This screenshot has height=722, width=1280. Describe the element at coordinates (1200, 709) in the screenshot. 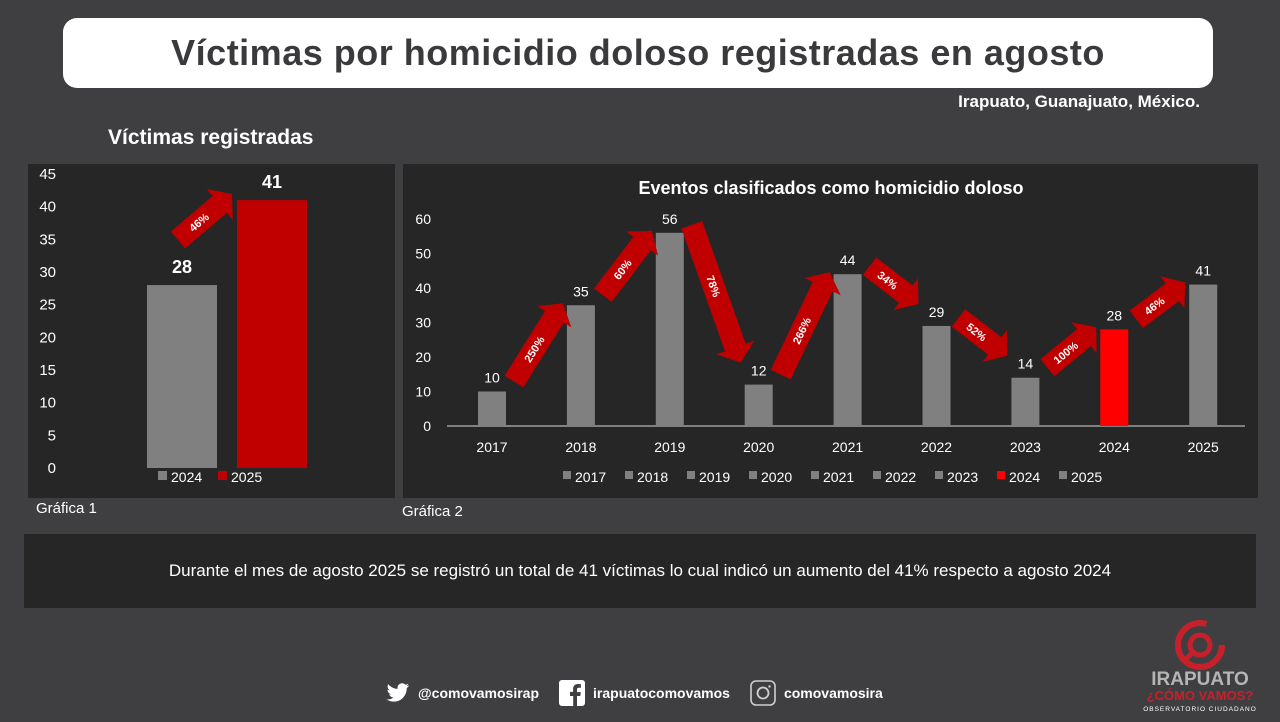

I see `logo-line-3: OBSERVATORIO CIUDADANO` at that location.